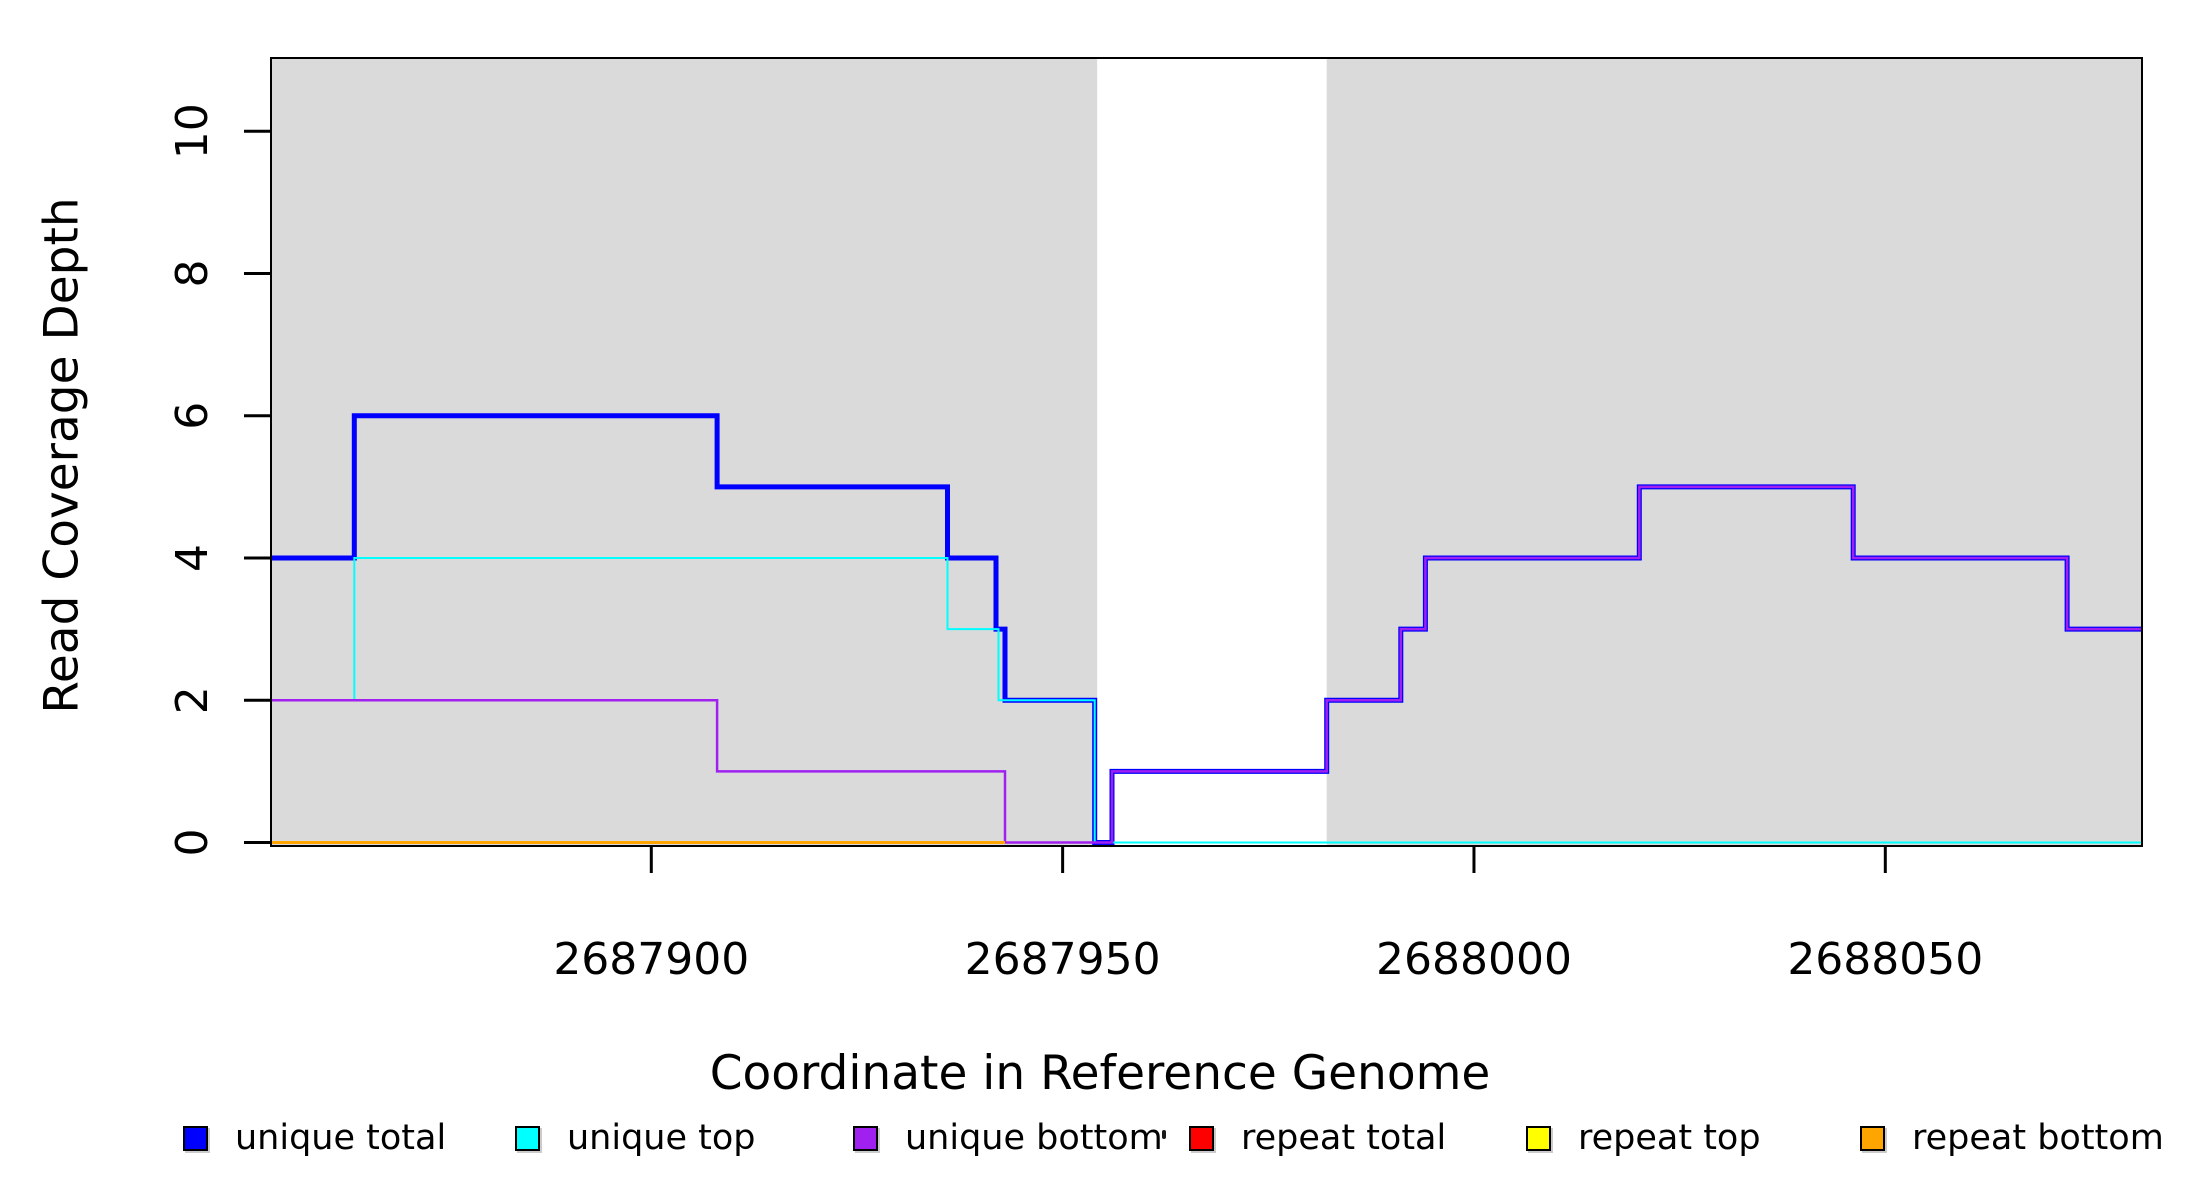  I want to click on y-tick-label: 4, so click(192, 558).